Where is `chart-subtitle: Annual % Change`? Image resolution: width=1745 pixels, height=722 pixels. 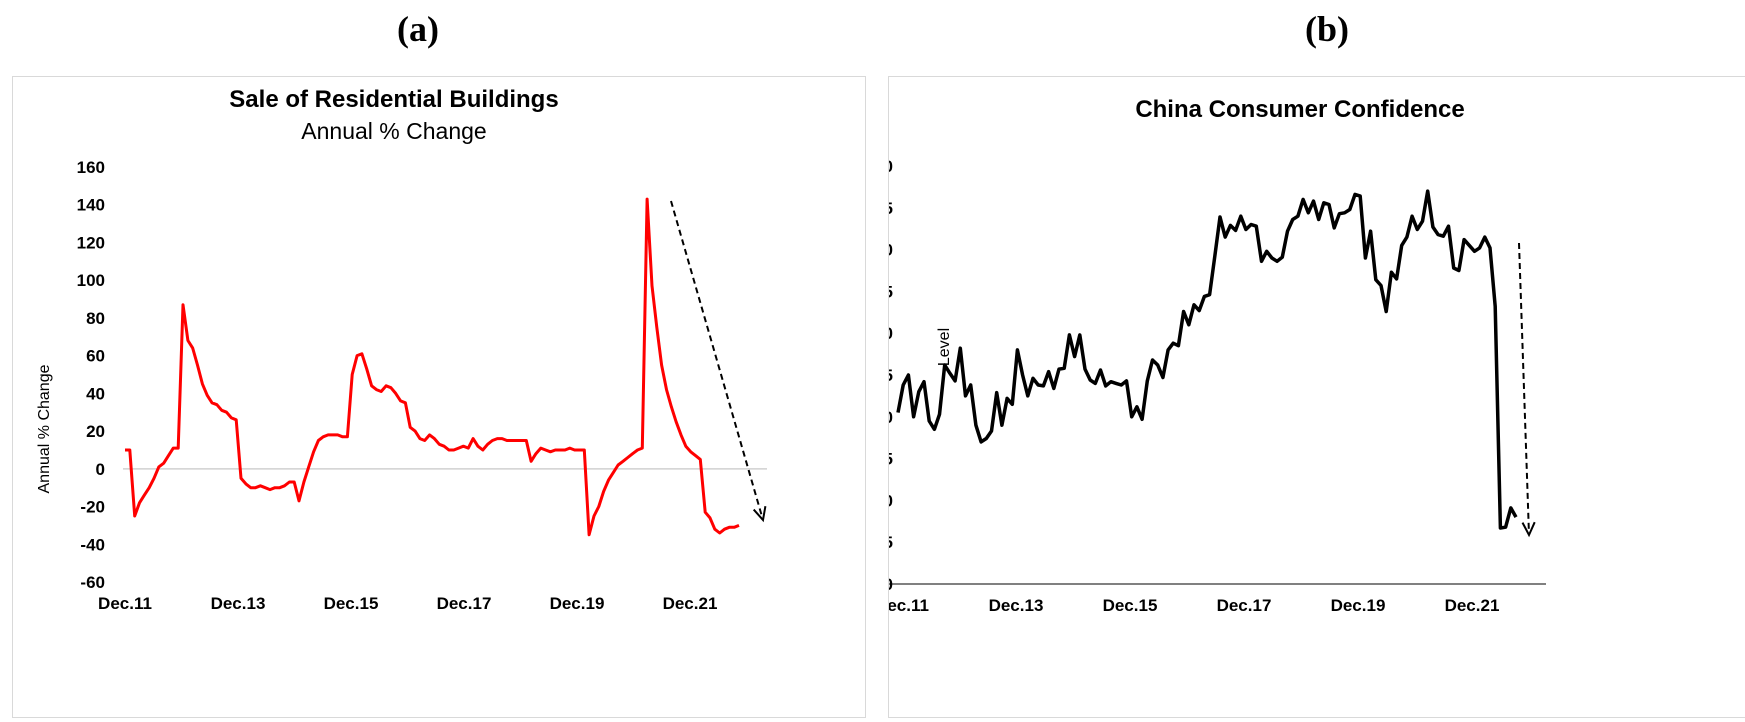
chart-subtitle: Annual % Change is located at coordinates (393, 131).